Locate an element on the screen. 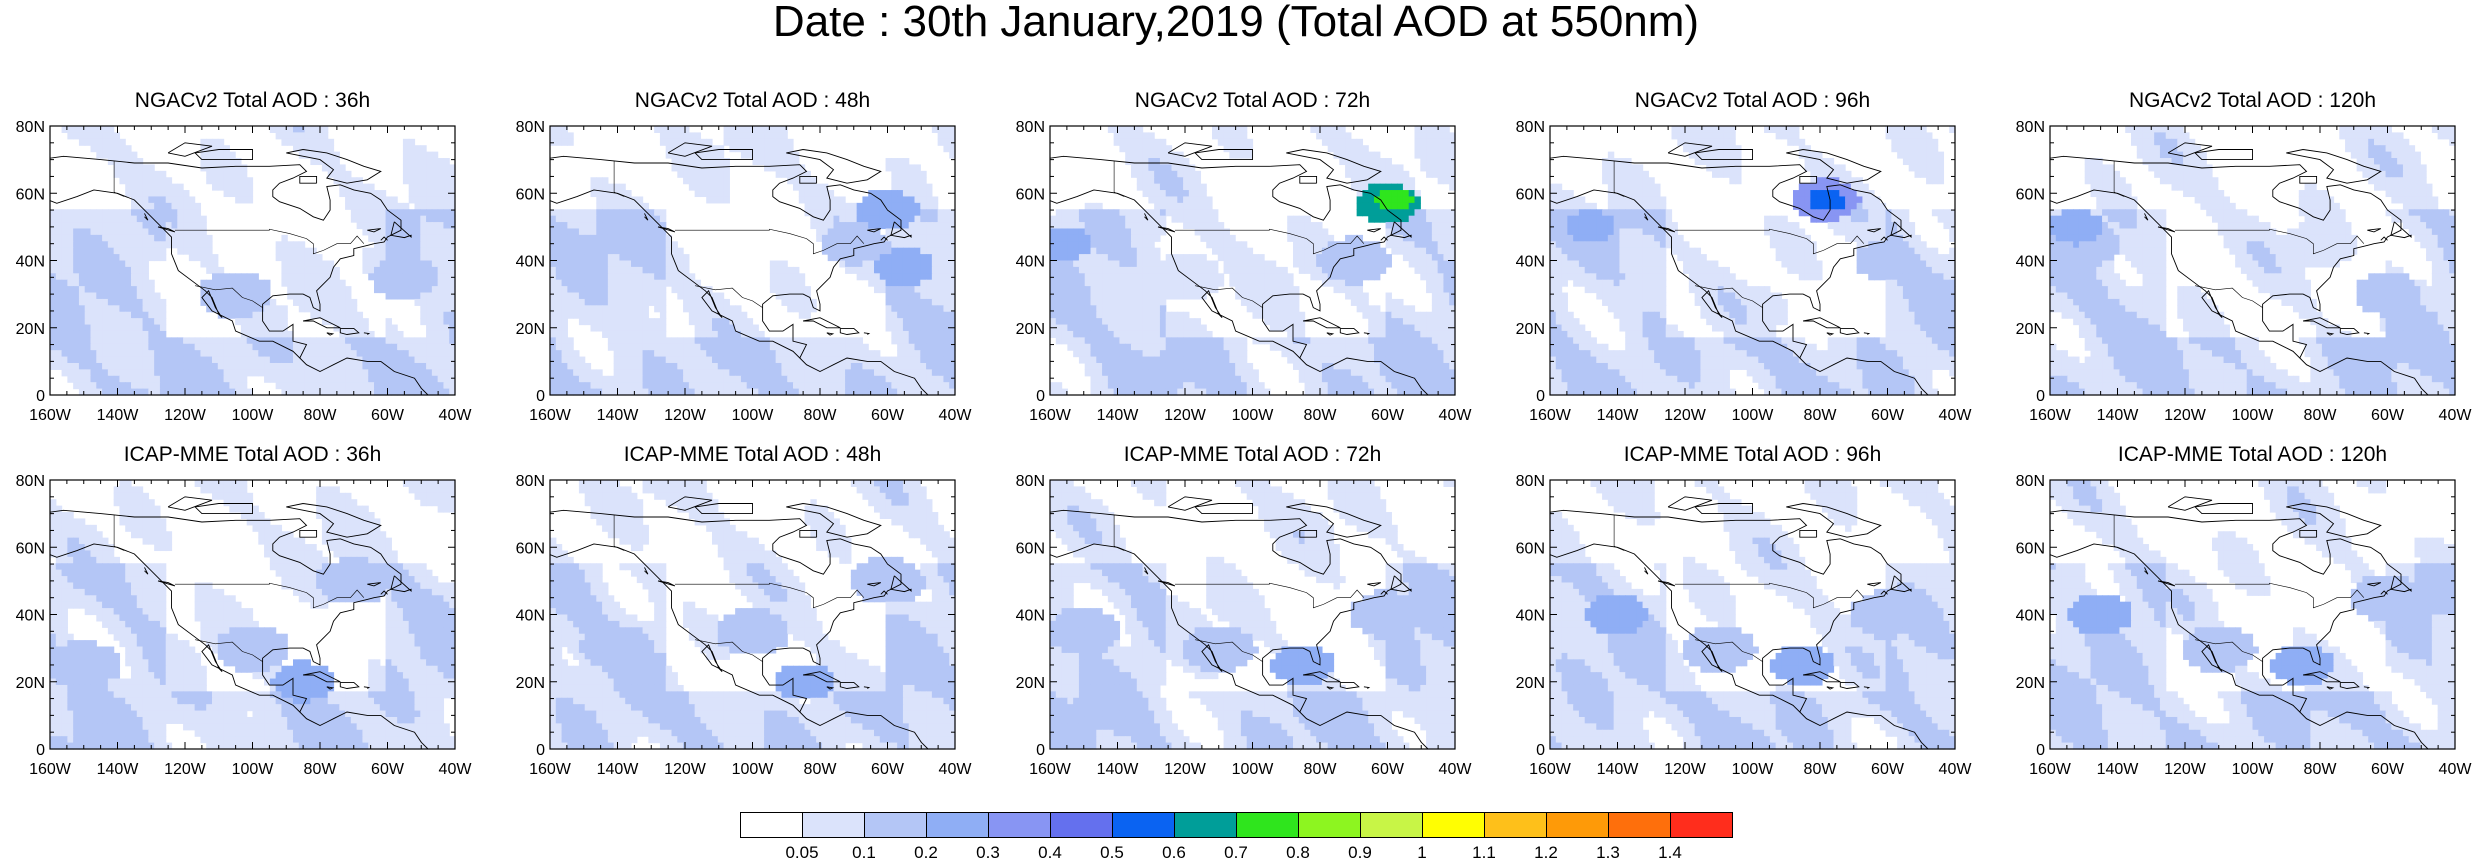 The height and width of the screenshot is (862, 2472). colorbar-label: 1.4 is located at coordinates (1670, 852).